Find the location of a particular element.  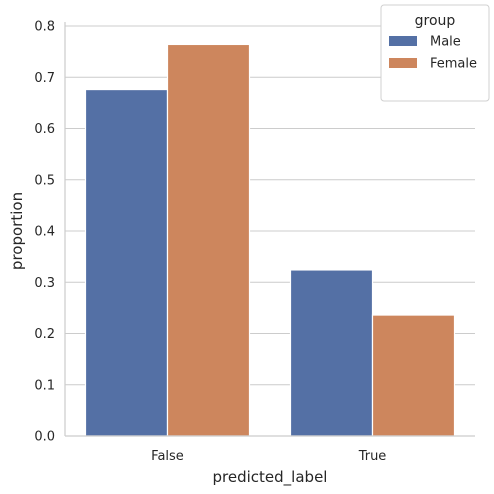

y-tick-labels: 0.0 0.1 0.2 0.3 0.4 0.5 0.6 0.7 0.8 is located at coordinates (44, 232).